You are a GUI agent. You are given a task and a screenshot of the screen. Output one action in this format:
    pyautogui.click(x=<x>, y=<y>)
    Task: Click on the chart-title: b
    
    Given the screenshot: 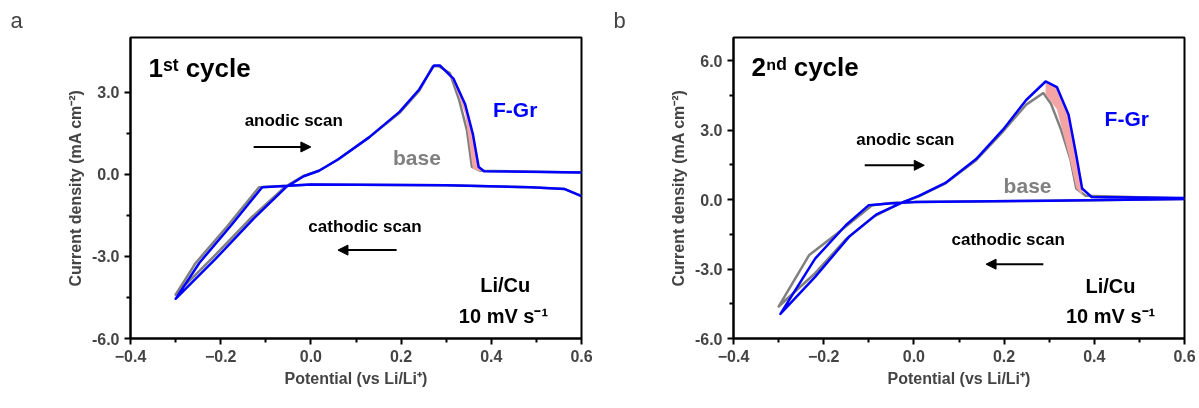 What is the action you would take?
    pyautogui.click(x=619, y=20)
    